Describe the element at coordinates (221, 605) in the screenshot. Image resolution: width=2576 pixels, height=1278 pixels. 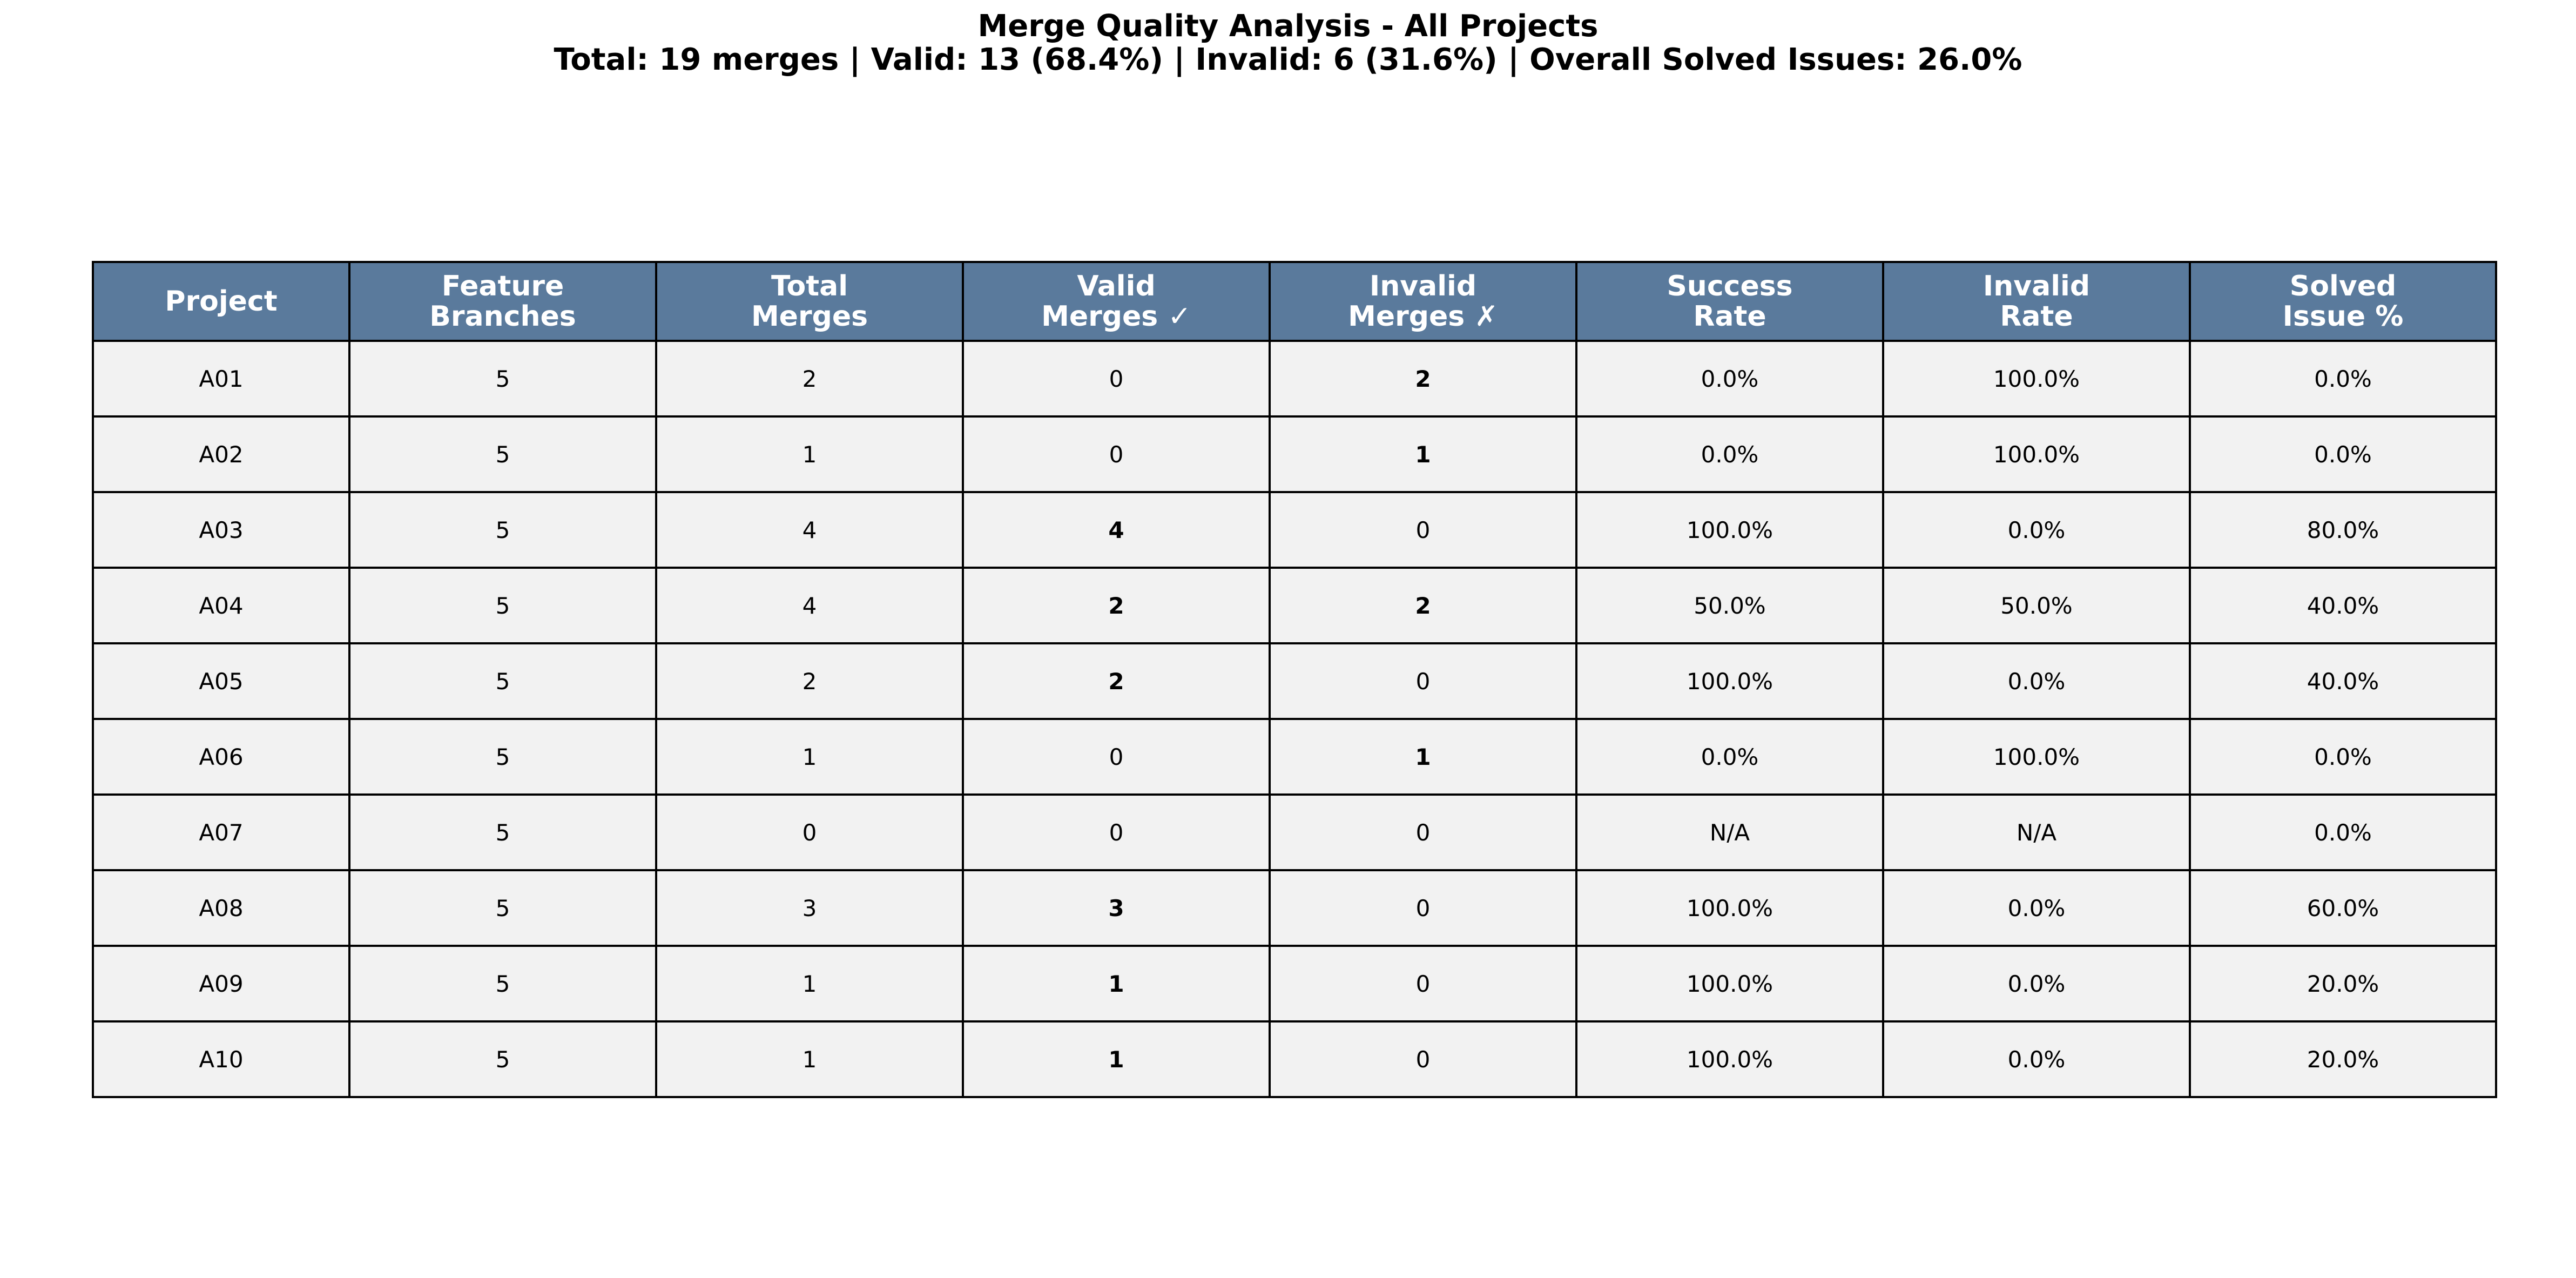
I see `cell-project: A04` at that location.